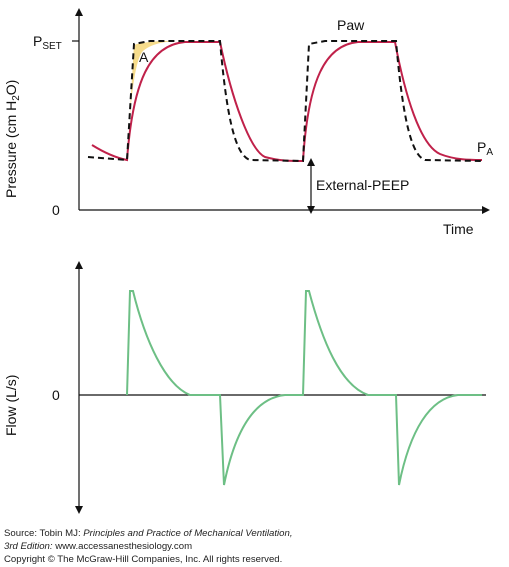 The height and width of the screenshot is (567, 509). What do you see at coordinates (11, 405) in the screenshot?
I see `flow-y-label: Flow (L/s)` at bounding box center [11, 405].